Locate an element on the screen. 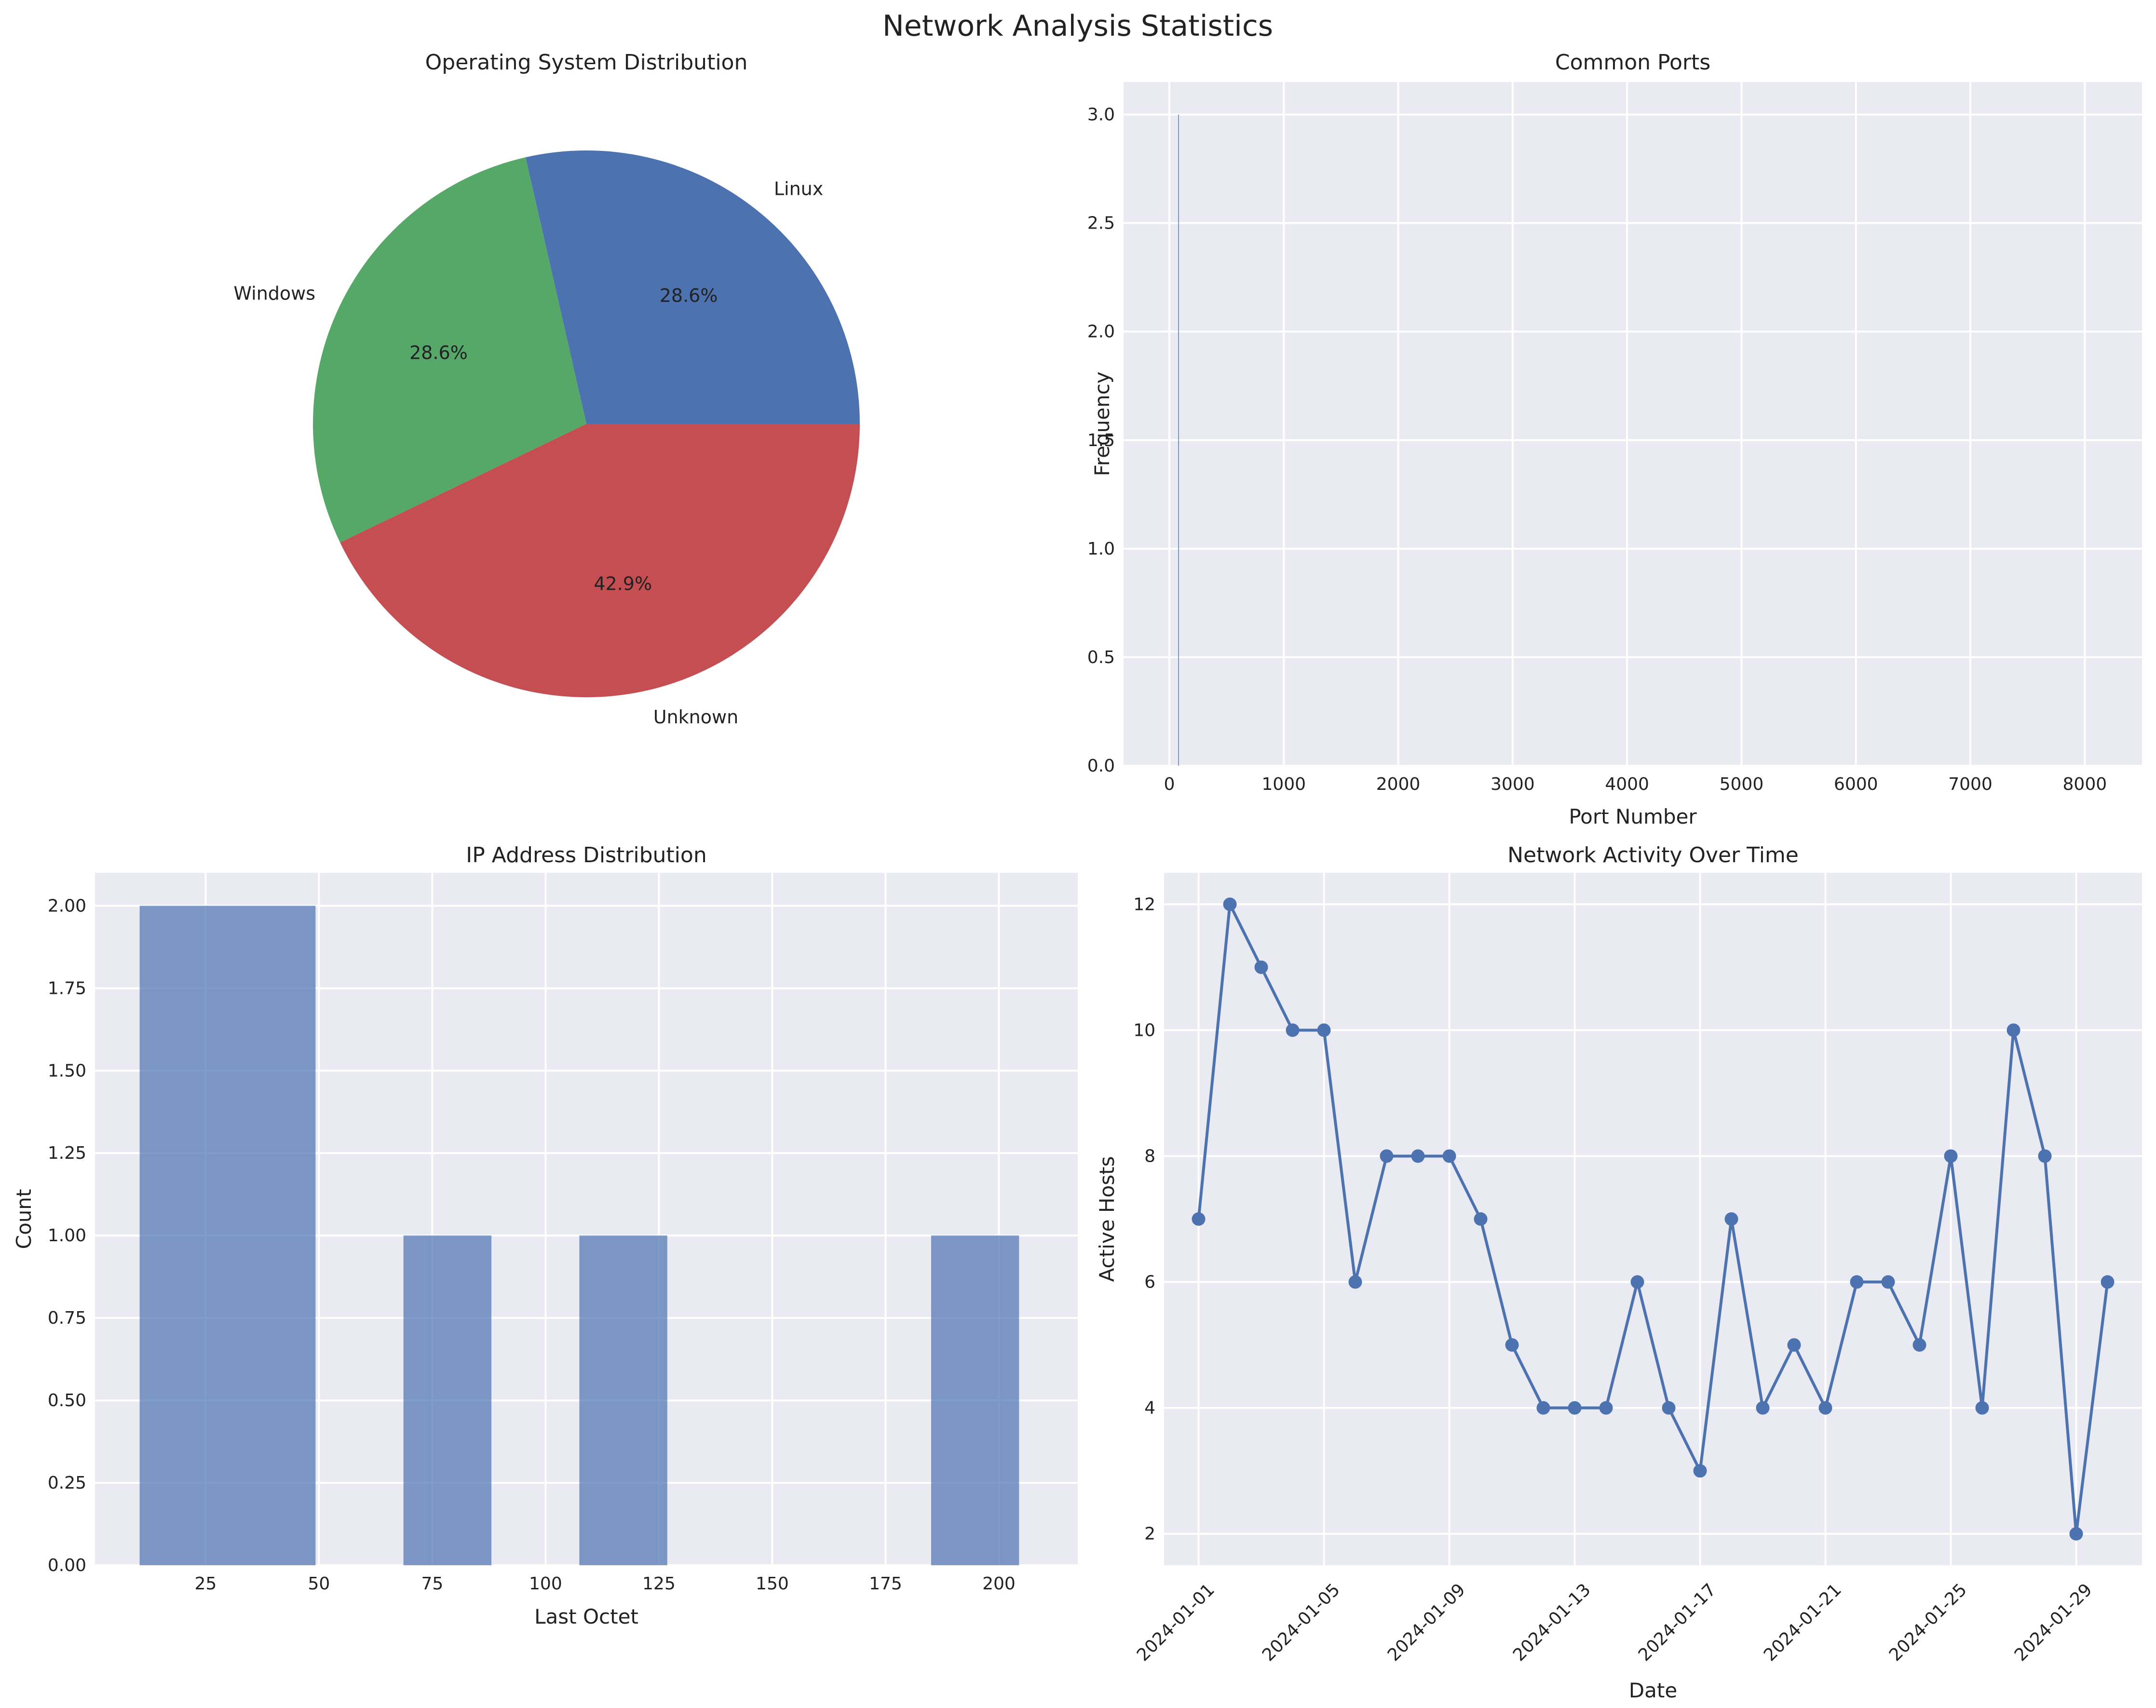  x-tick-label: 2024-01-29 is located at coordinates (2054, 1622).